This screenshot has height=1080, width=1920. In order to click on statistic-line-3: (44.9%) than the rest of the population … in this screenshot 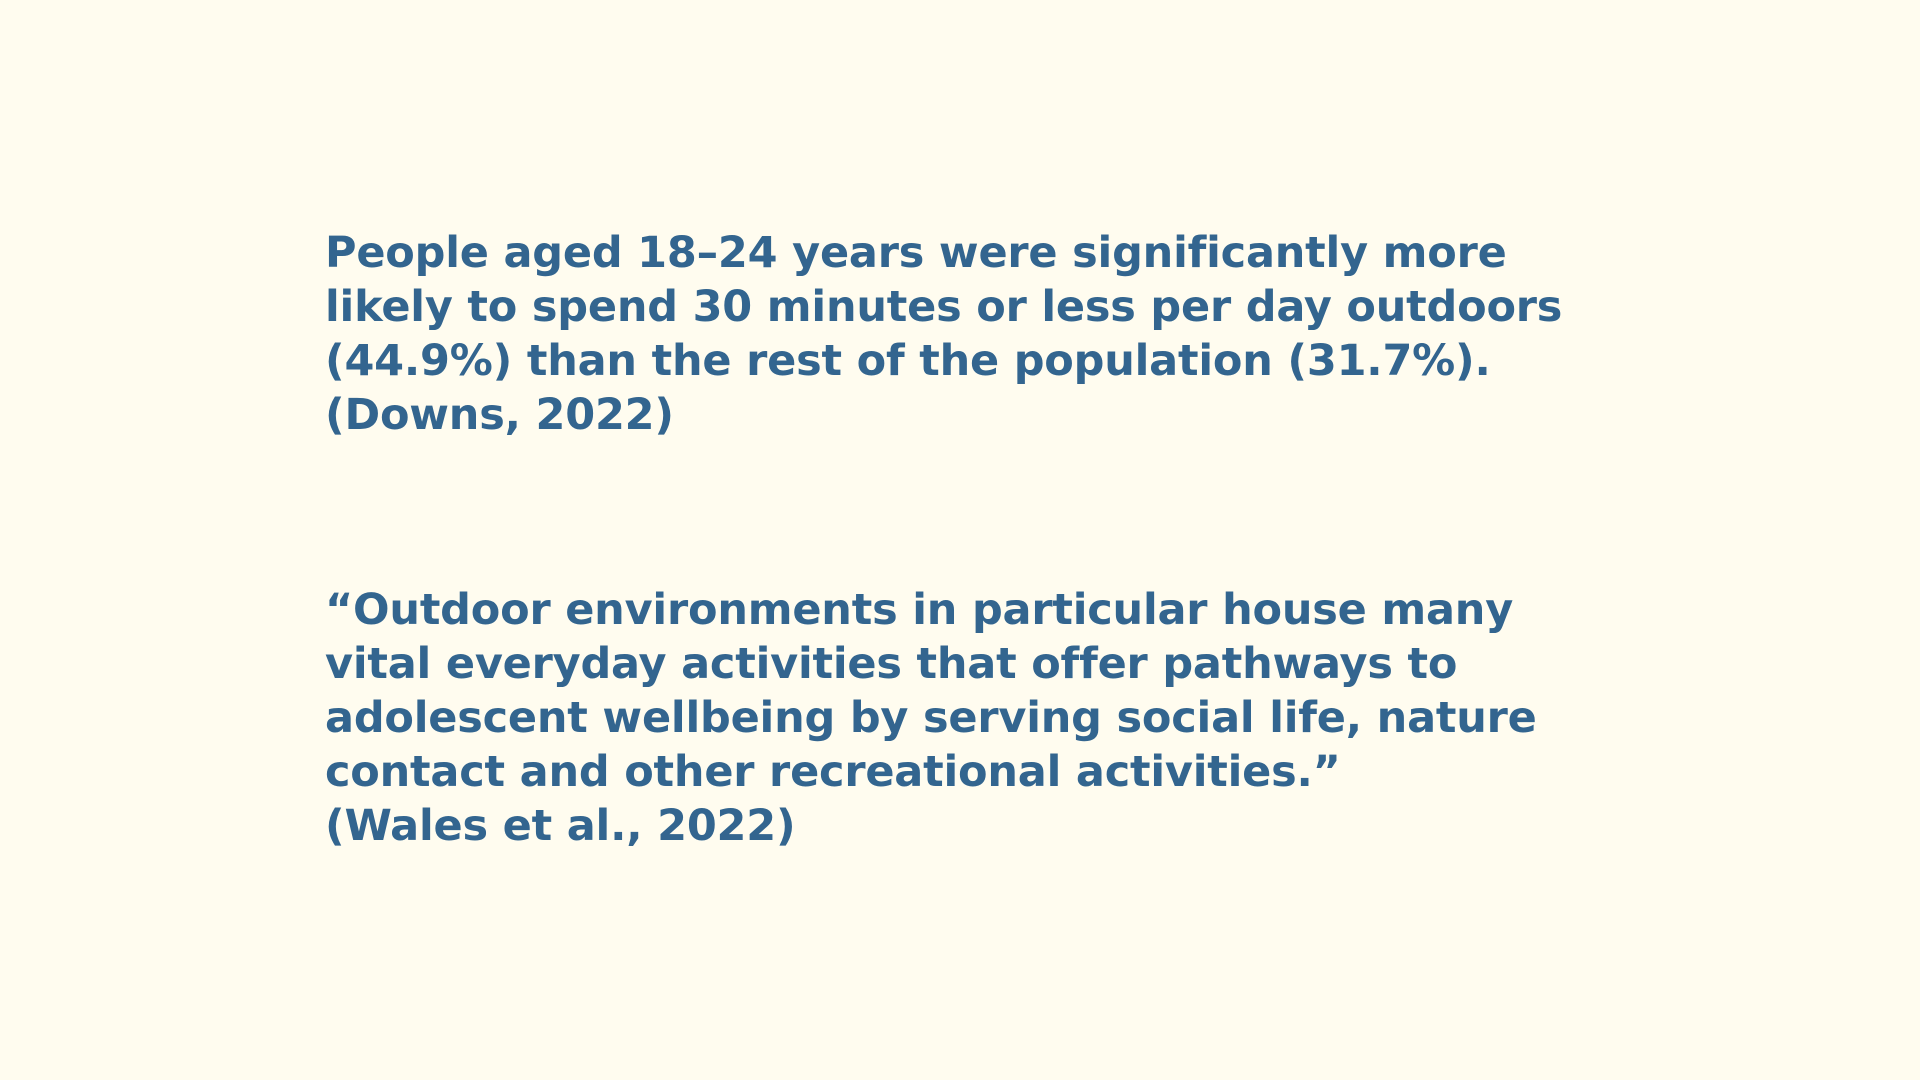, I will do `click(908, 361)`.